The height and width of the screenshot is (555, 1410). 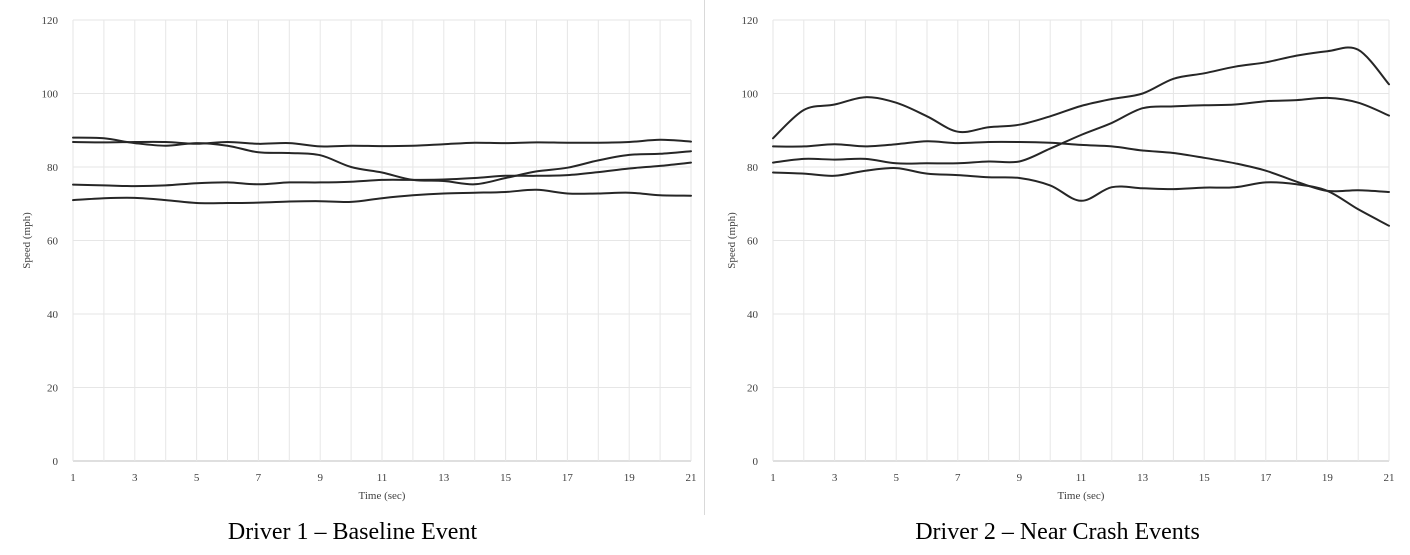 I want to click on chart-caption: Driver 1 – Baseline Event, so click(x=352, y=532).